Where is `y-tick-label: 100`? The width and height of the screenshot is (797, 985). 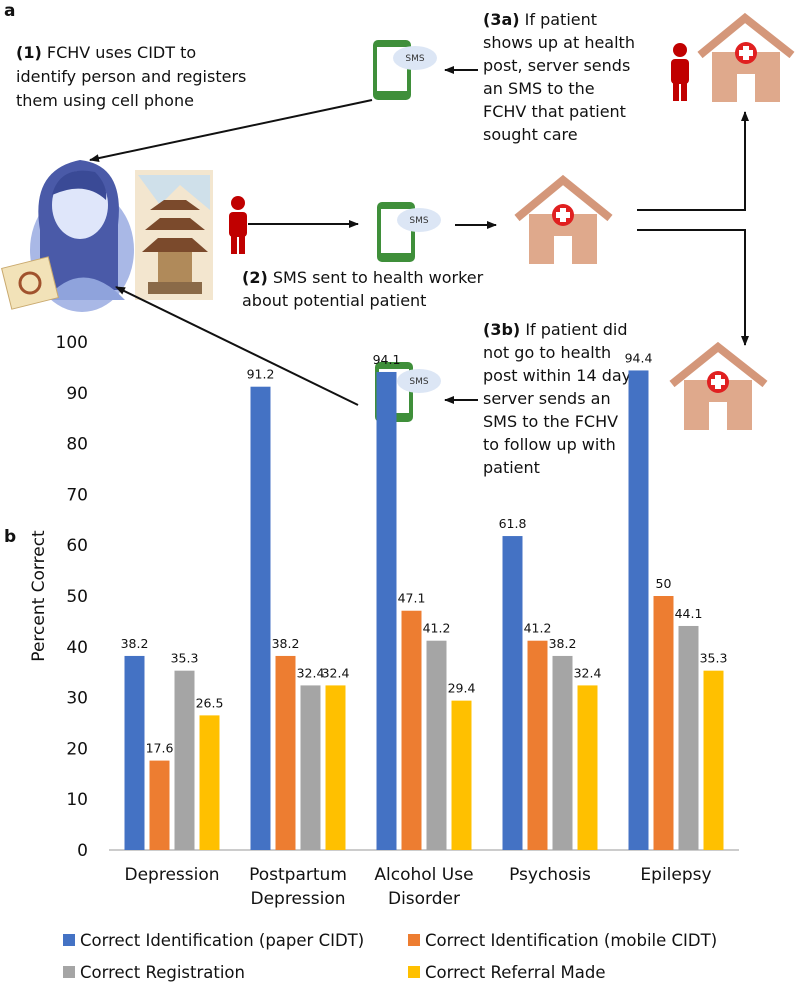
y-tick-label: 100 is located at coordinates (72, 343).